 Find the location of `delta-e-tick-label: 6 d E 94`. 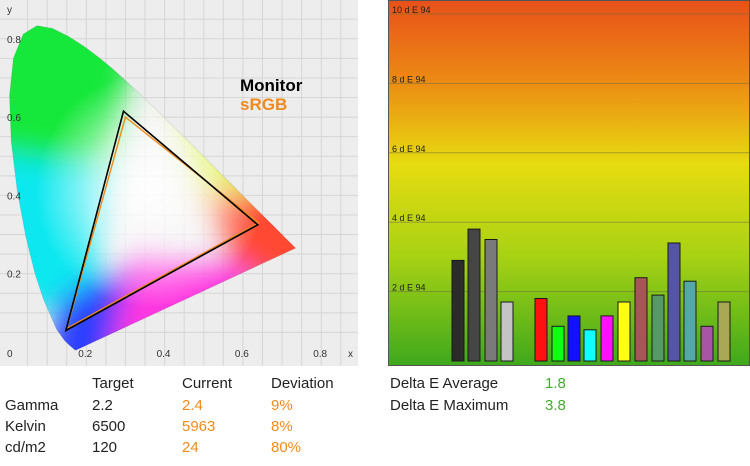

delta-e-tick-label: 6 d E 94 is located at coordinates (409, 149).